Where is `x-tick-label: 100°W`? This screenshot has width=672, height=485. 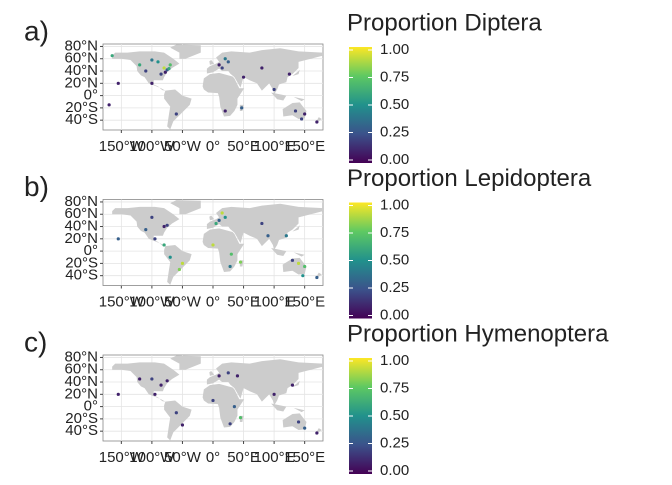
x-tick-label: 100°W is located at coordinates (152, 146).